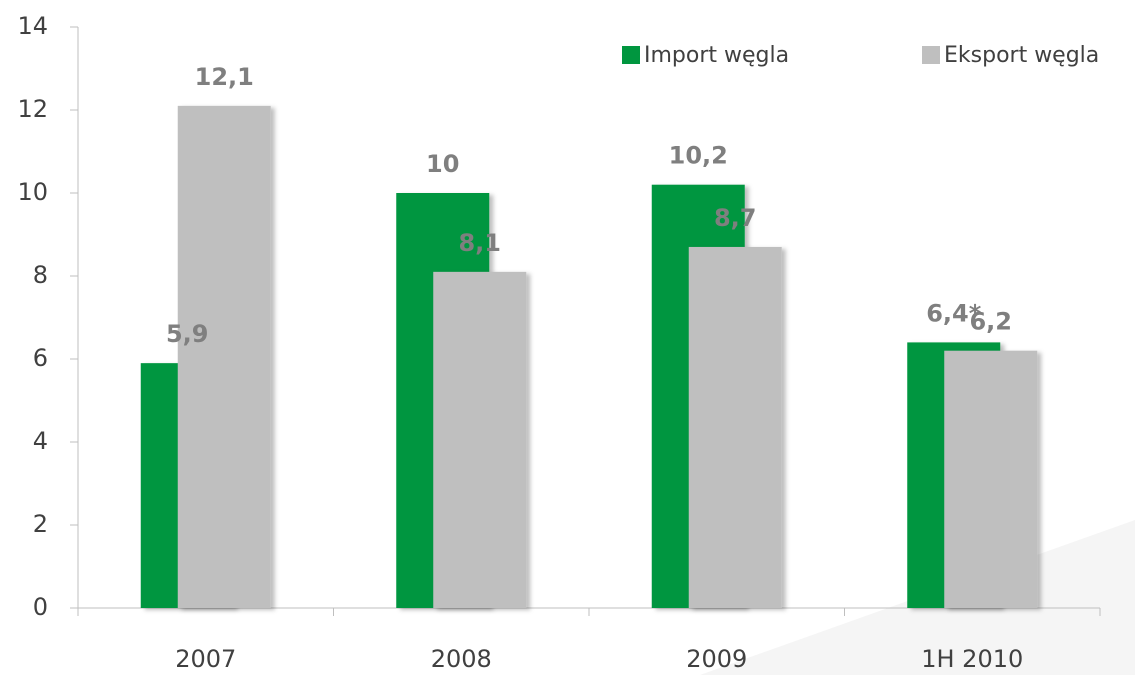 The height and width of the screenshot is (675, 1135). Describe the element at coordinates (990, 322) in the screenshot. I see `value-label: 6,2` at that location.